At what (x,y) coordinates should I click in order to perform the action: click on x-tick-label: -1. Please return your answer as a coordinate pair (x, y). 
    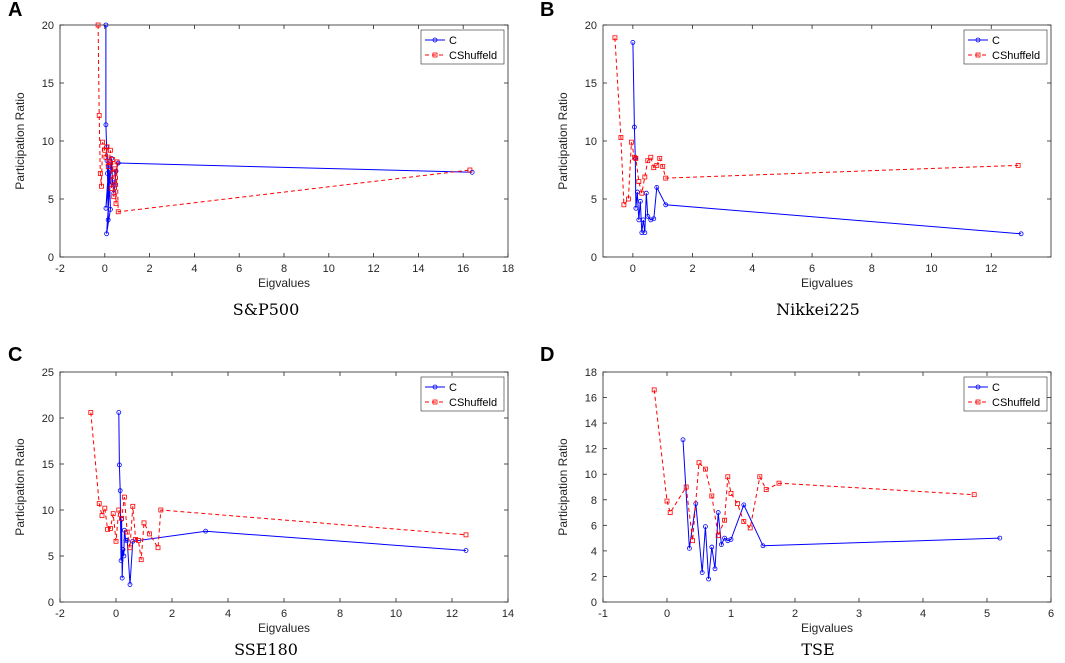
    Looking at the image, I should click on (603, 614).